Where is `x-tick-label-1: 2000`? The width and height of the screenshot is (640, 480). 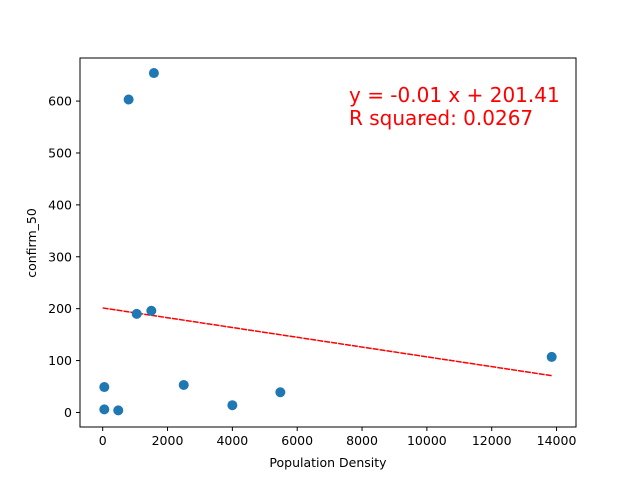
x-tick-label-1: 2000 is located at coordinates (168, 440).